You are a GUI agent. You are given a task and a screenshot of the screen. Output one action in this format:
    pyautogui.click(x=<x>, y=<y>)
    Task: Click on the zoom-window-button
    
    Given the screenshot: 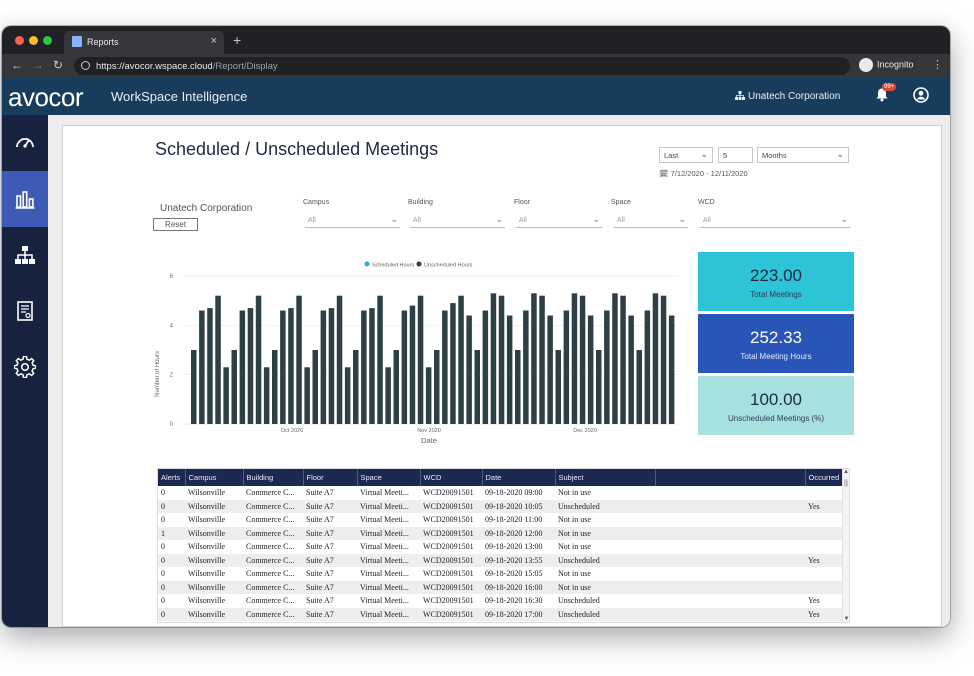 What is the action you would take?
    pyautogui.click(x=47, y=40)
    